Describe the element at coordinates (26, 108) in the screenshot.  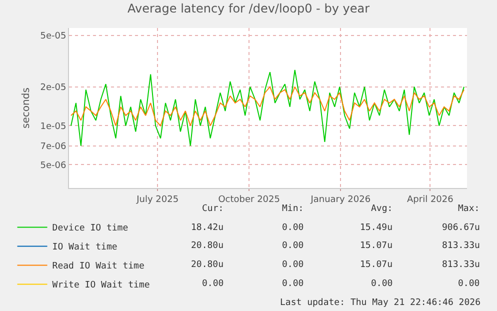
I see `y-axis-title: seconds` at that location.